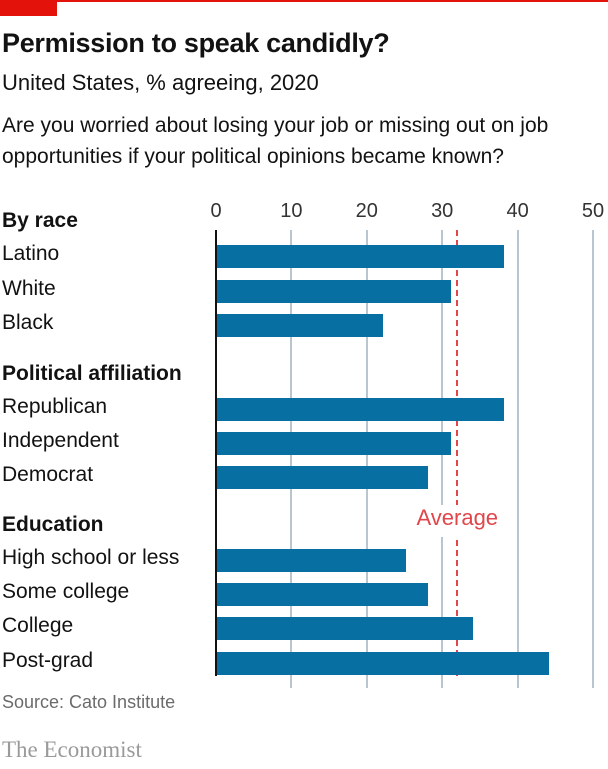 The image size is (608, 769). I want to click on bar-republican, so click(360, 409).